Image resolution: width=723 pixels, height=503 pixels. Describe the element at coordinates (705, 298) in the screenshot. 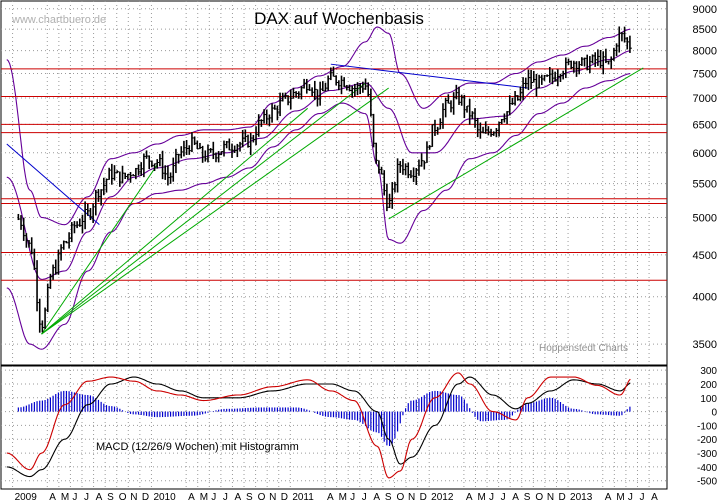

I see `y-tick-label: 4000` at that location.